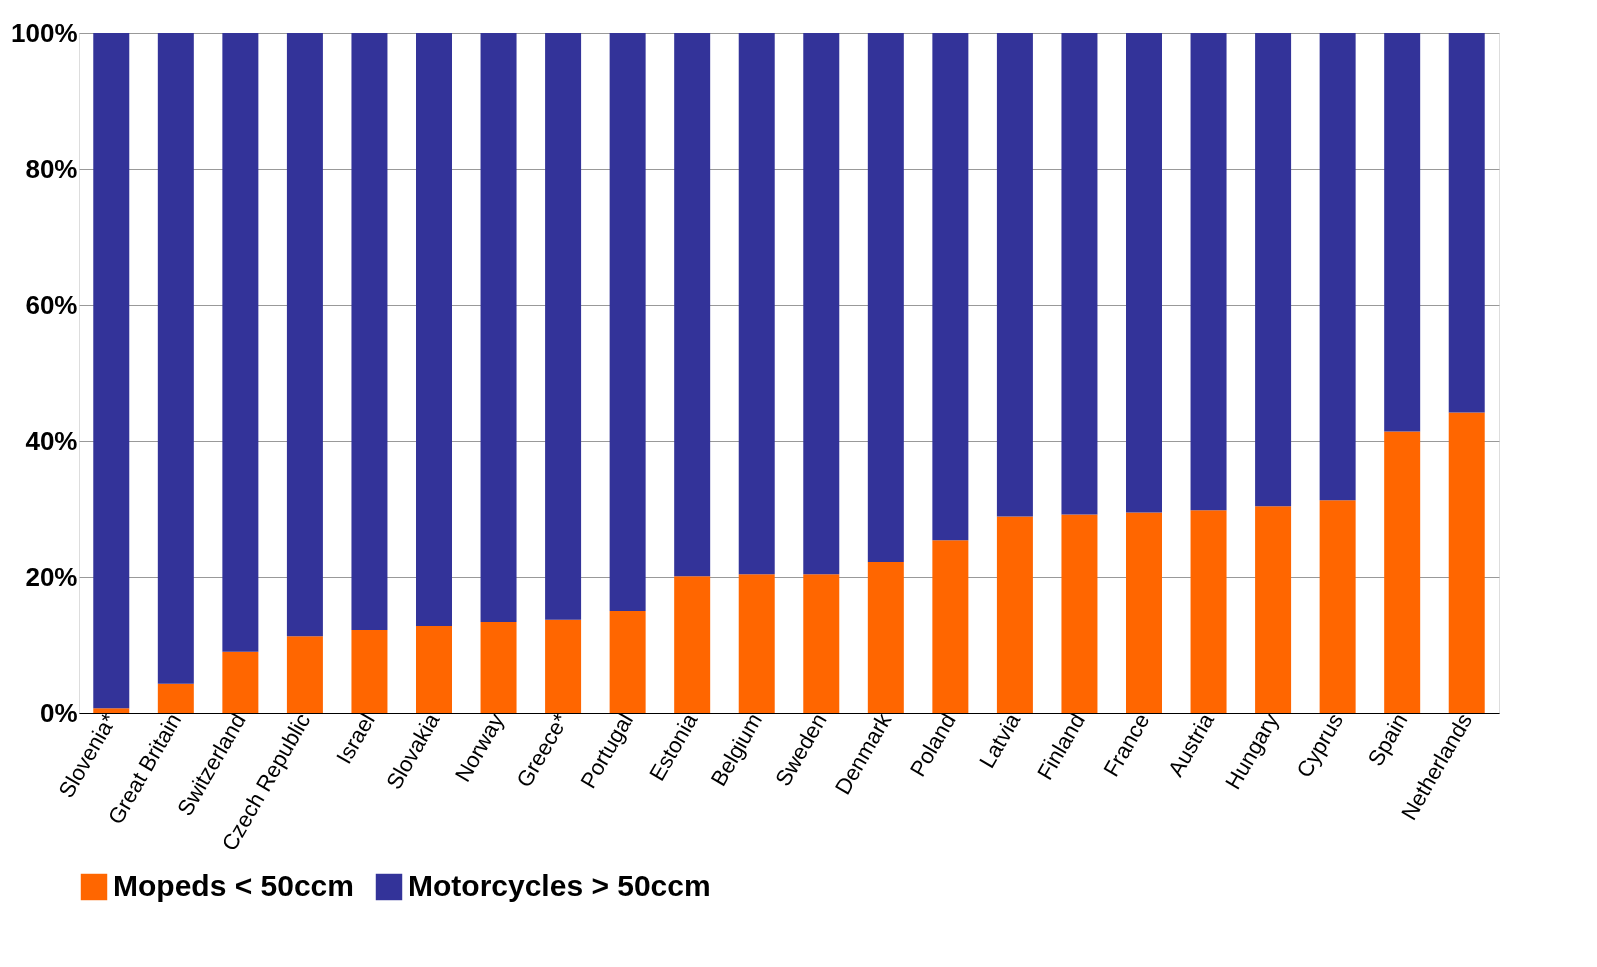 The image size is (1597, 967). What do you see at coordinates (51, 440) in the screenshot?
I see `y-tick-label: 40%` at bounding box center [51, 440].